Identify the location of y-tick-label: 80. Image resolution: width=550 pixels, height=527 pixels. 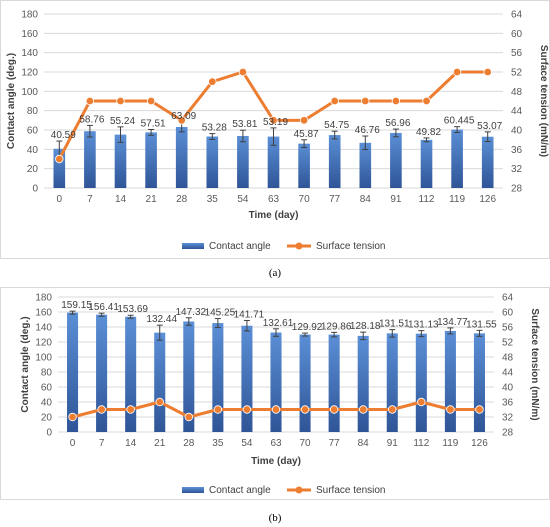
(47, 373).